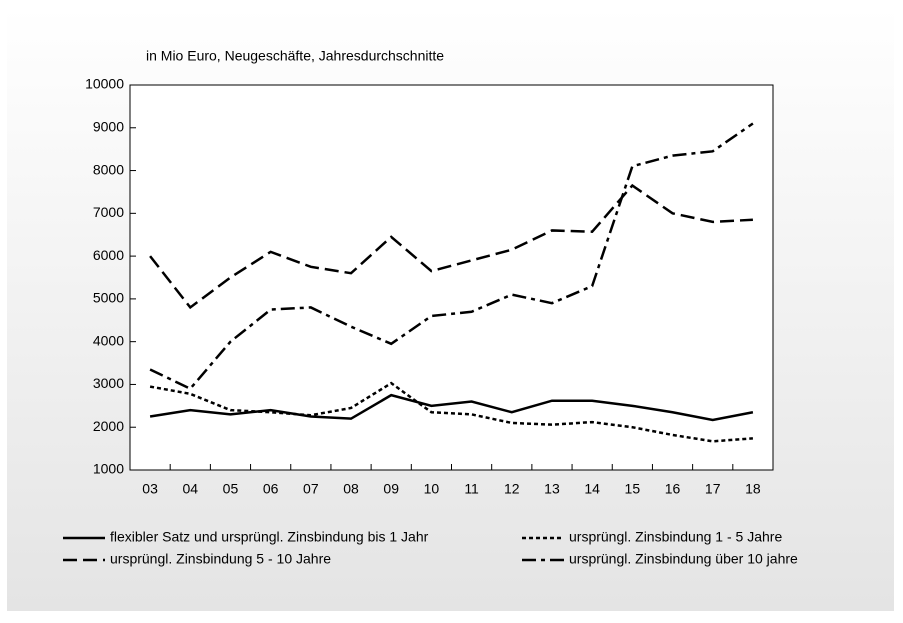 The image size is (903, 623). What do you see at coordinates (683, 559) in the screenshot?
I see `legend-label: ursprüngl. Zinsbindung über 10 jahre` at bounding box center [683, 559].